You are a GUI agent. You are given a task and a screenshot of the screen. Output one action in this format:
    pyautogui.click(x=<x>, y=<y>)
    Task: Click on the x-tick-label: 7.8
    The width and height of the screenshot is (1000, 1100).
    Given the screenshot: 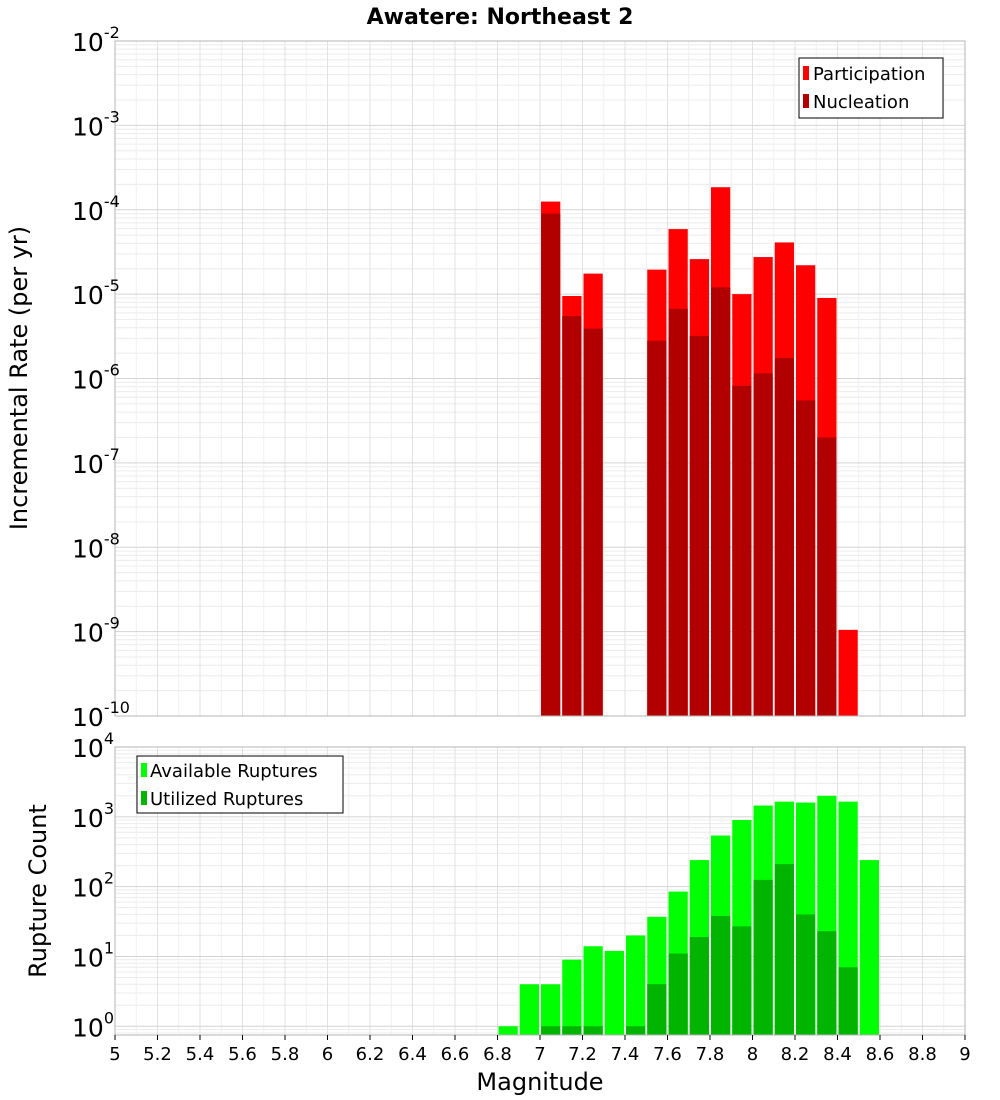 What is the action you would take?
    pyautogui.click(x=710, y=1054)
    